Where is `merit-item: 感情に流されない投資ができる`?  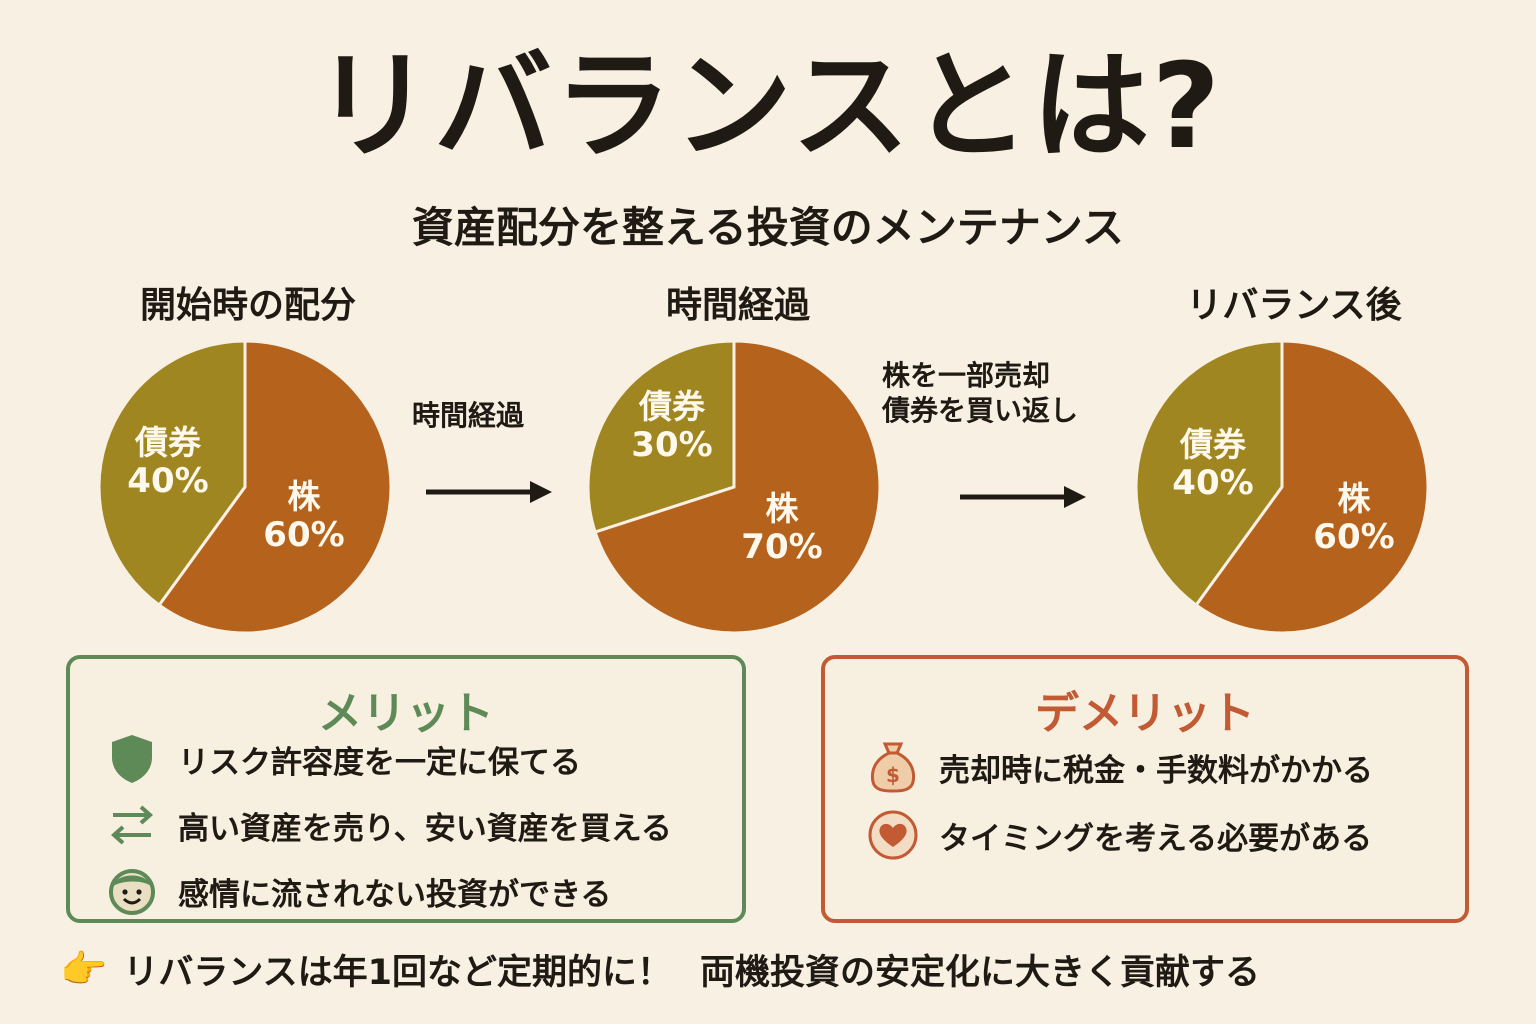 merit-item: 感情に流されない投資ができる is located at coordinates (357, 891).